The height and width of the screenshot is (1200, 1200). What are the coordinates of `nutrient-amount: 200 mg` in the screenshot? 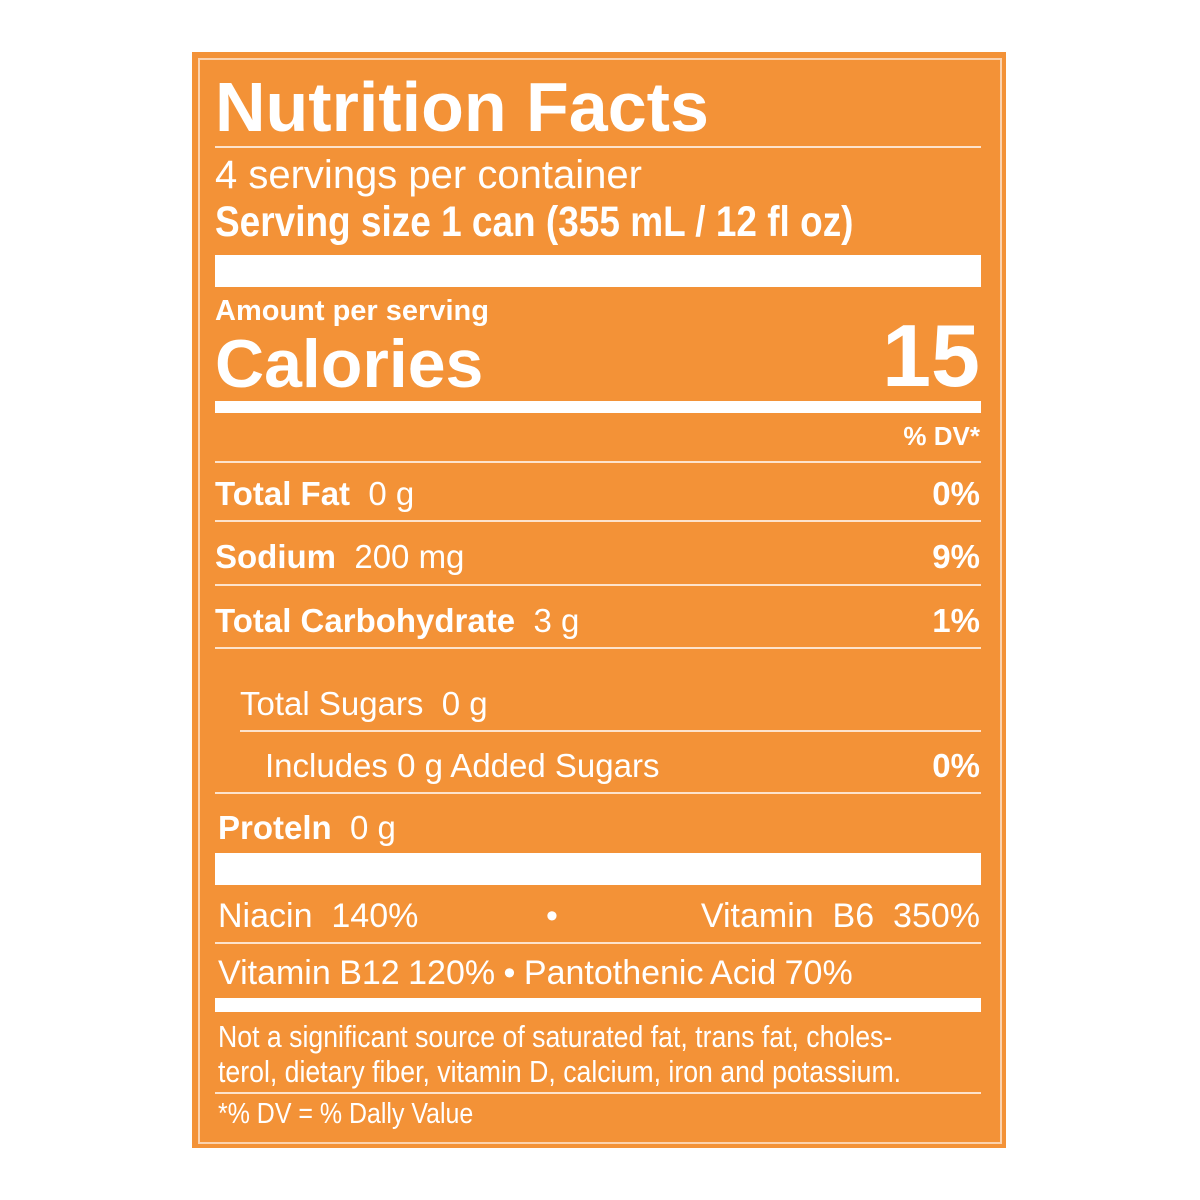 It's located at (409, 556).